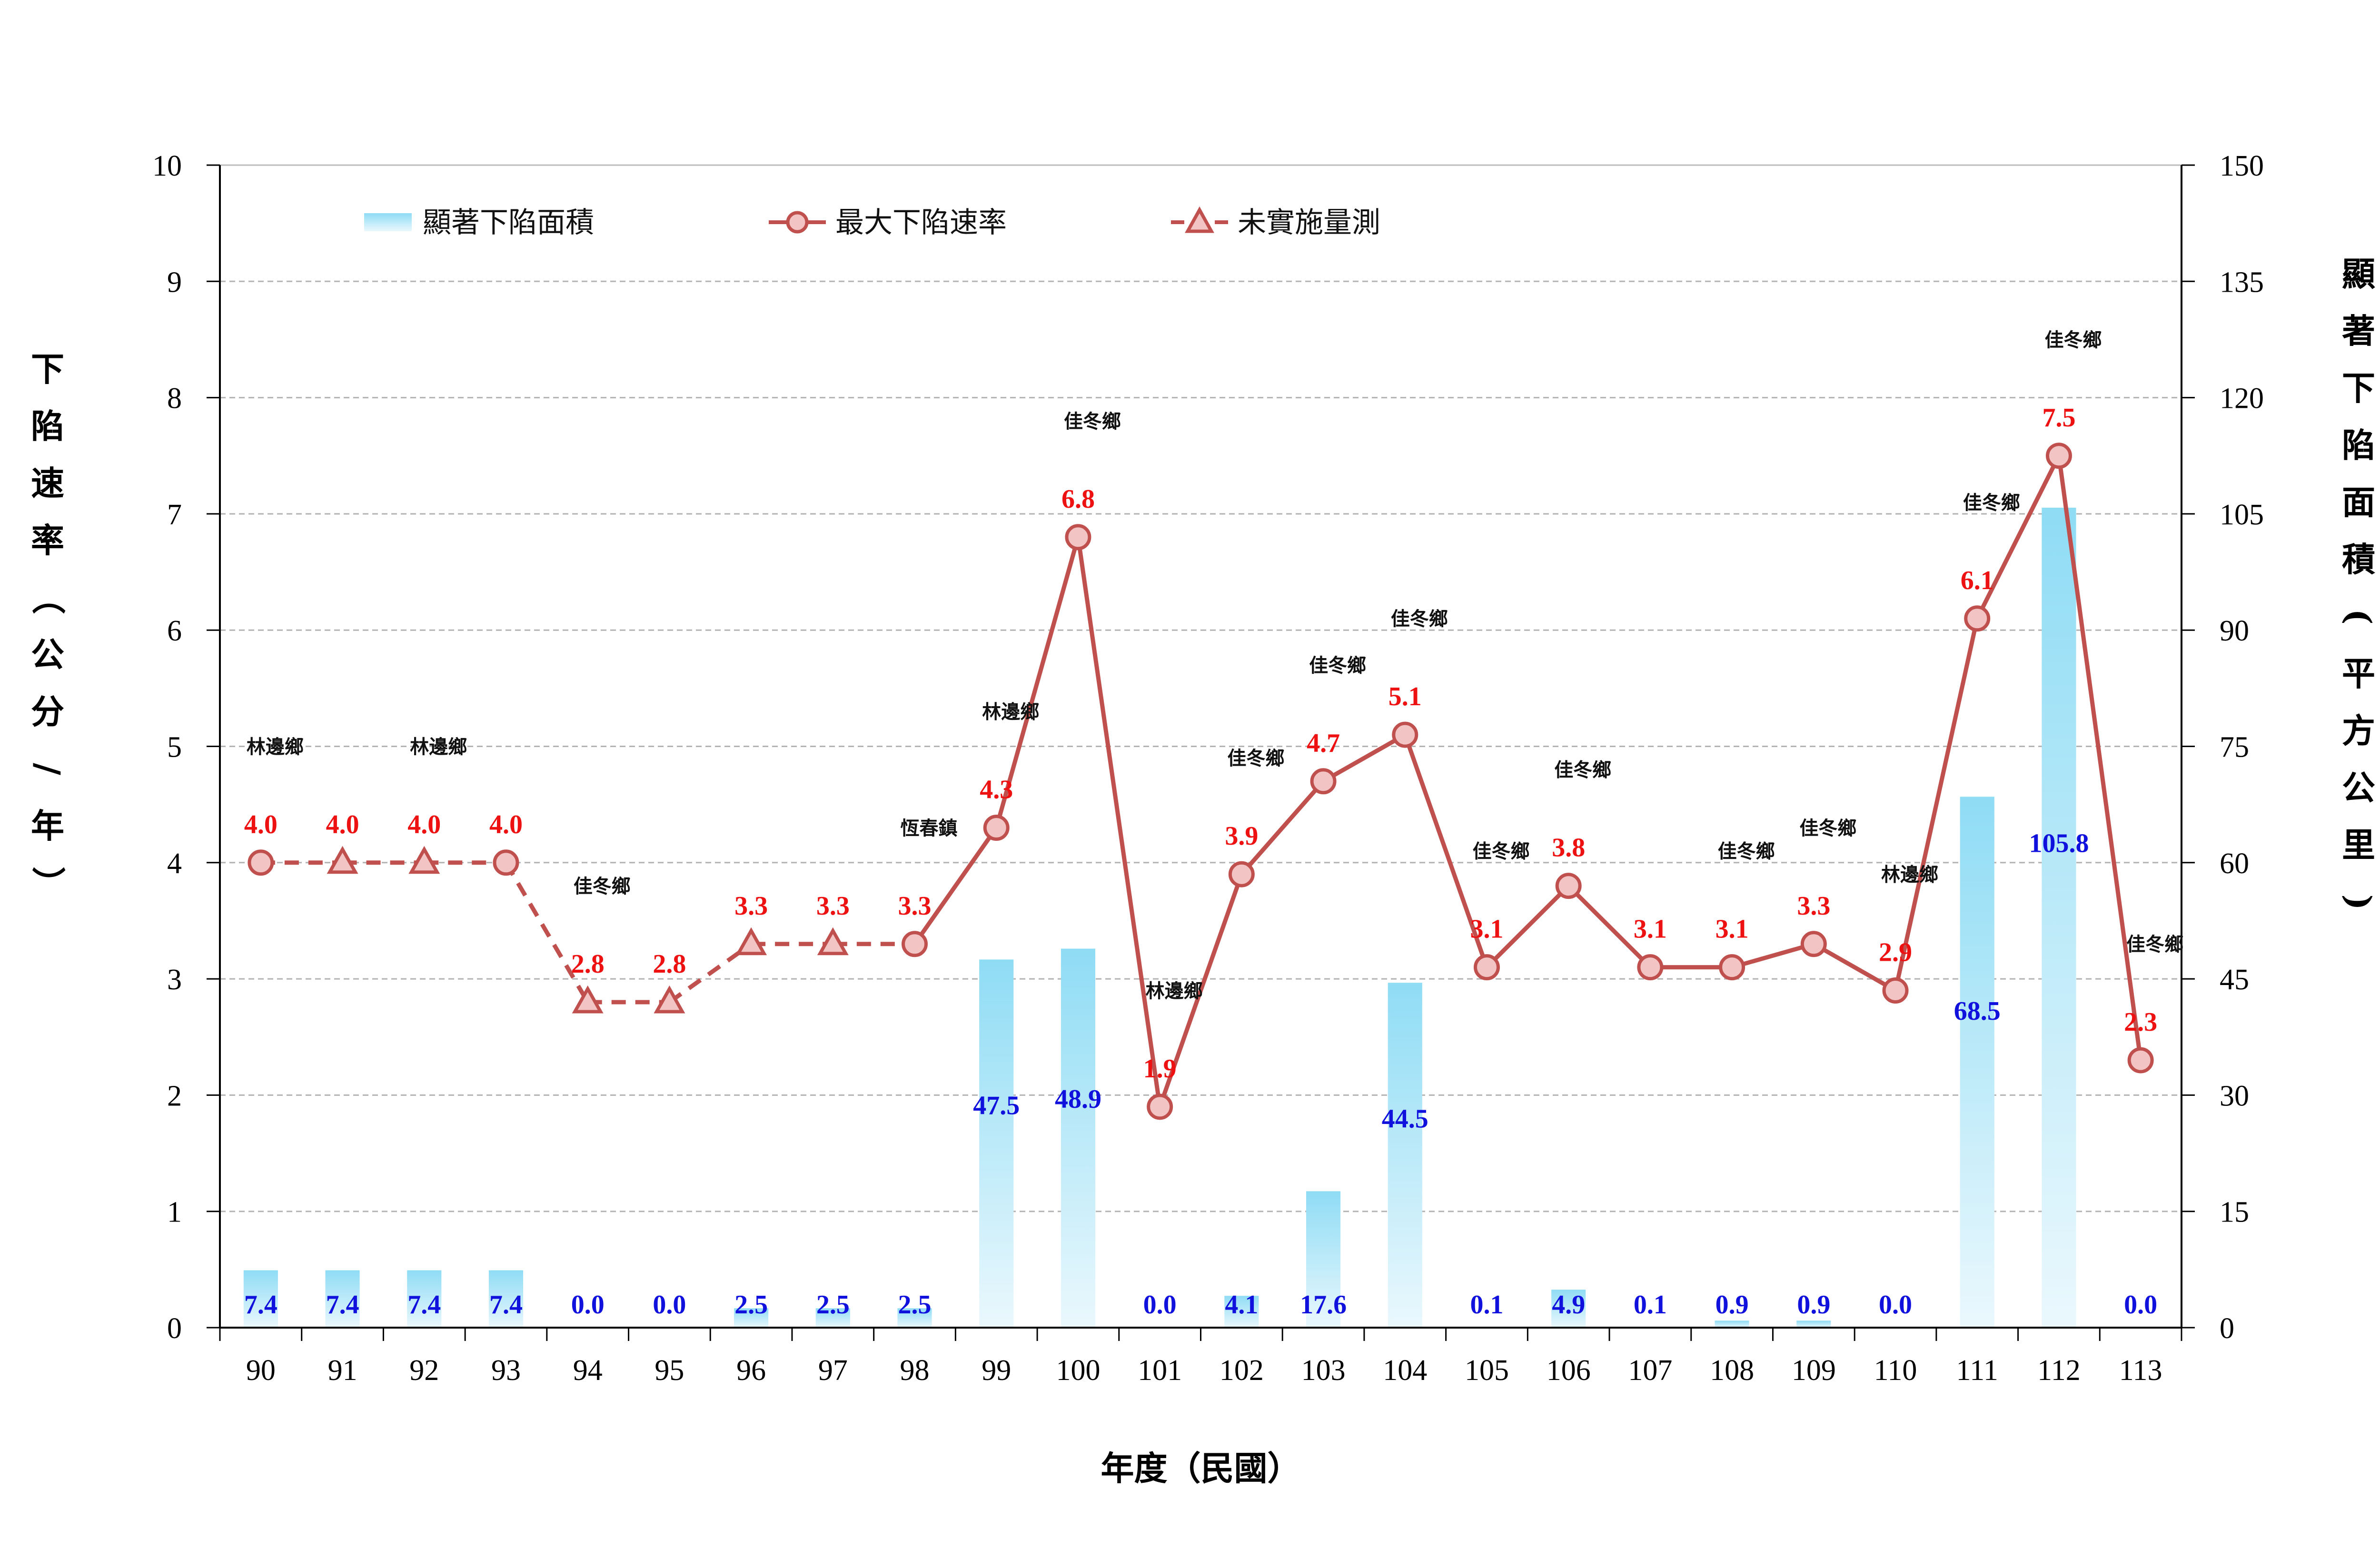 The image size is (2380, 1557). I want to click on location-label: 恆春鎮, so click(929, 828).